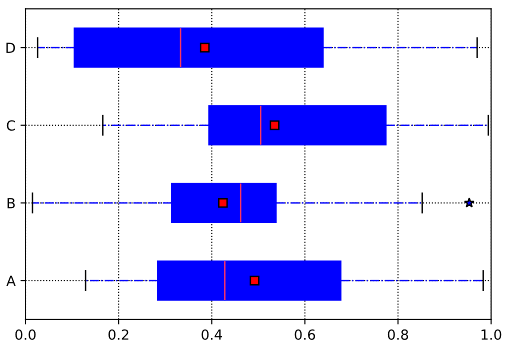 Image resolution: width=510 pixels, height=351 pixels. Describe the element at coordinates (11, 125) in the screenshot. I see `y-tick-label: C` at that location.